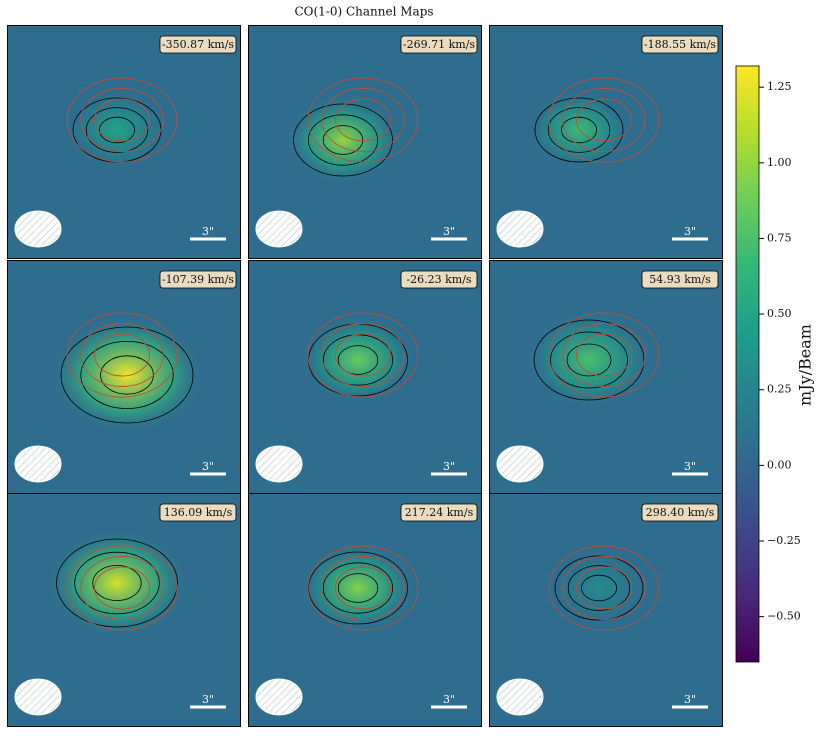 The image size is (822, 737). I want to click on channel-label: -350.87 km/s, so click(198, 44).